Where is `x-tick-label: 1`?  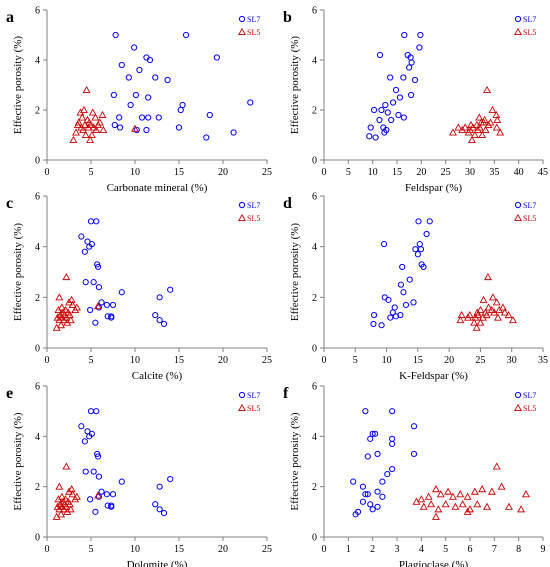 x-tick-label: 1 is located at coordinates (348, 549).